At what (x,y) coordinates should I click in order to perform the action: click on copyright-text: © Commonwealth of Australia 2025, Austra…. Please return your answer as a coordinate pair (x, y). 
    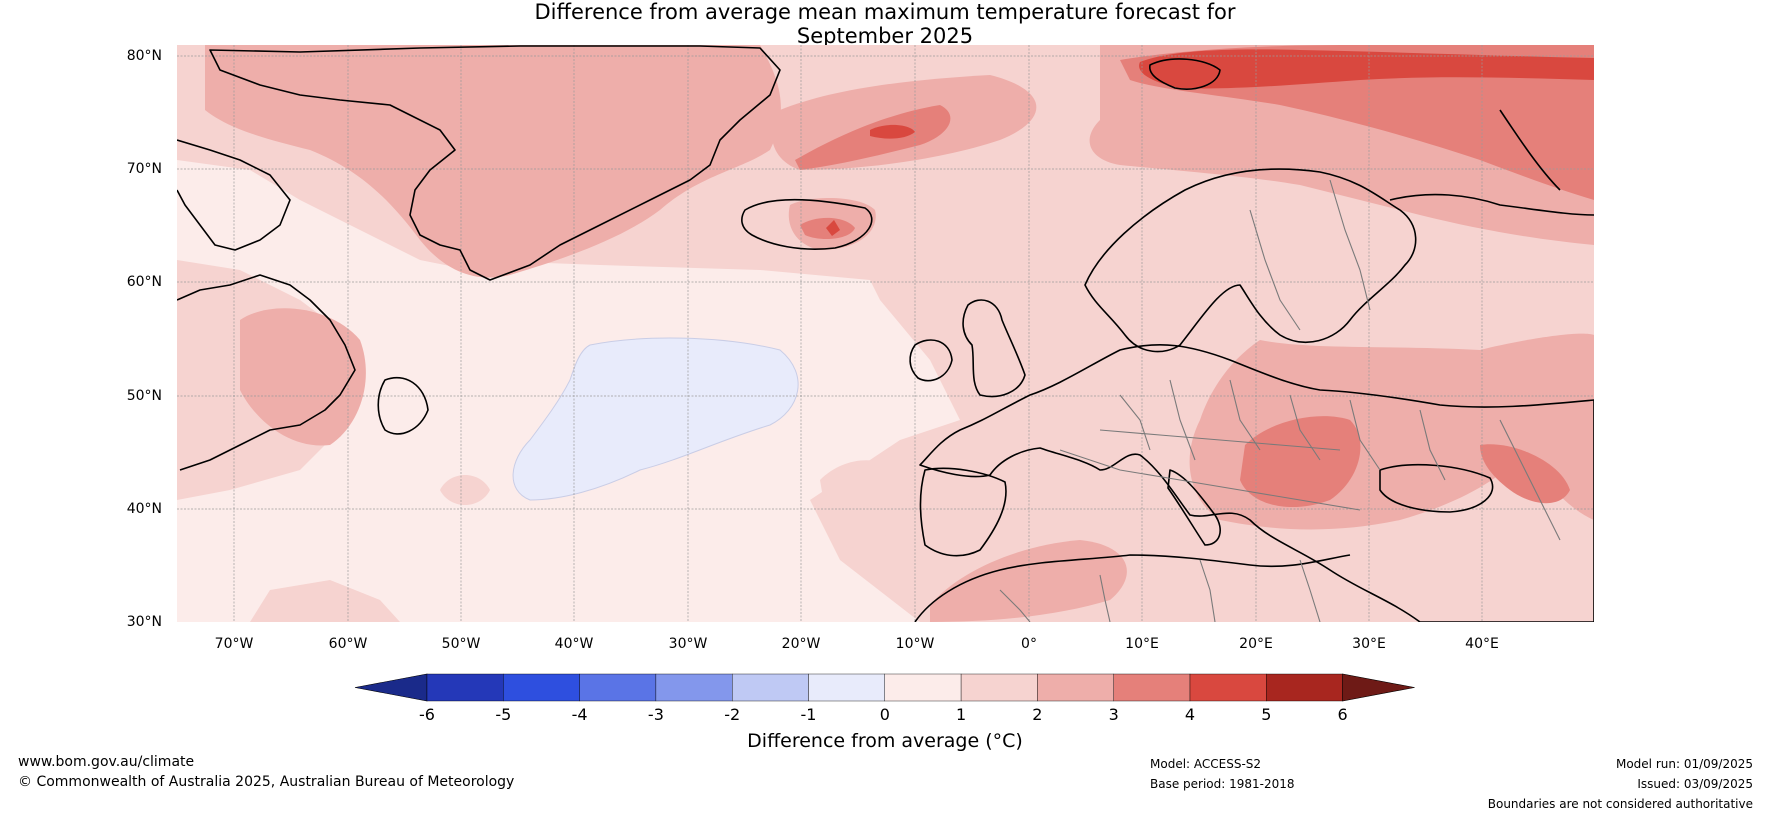
    Looking at the image, I should click on (266, 782).